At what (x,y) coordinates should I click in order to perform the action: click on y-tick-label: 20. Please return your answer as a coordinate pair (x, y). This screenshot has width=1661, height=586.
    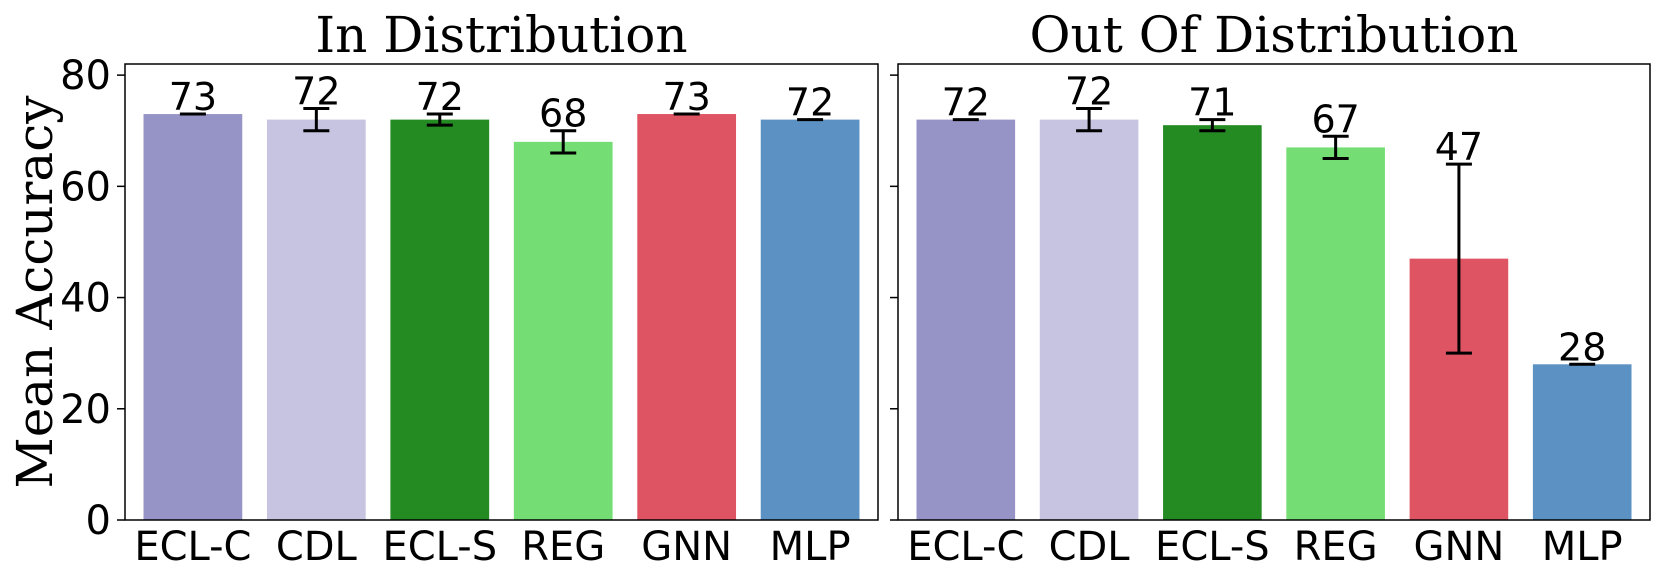
    Looking at the image, I should click on (85, 410).